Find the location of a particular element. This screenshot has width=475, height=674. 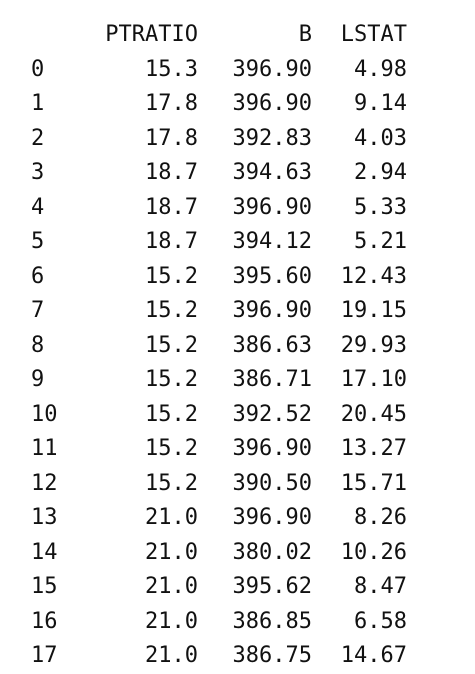

table-row: 10 15.2 392.52 20.45 is located at coordinates (237, 415).